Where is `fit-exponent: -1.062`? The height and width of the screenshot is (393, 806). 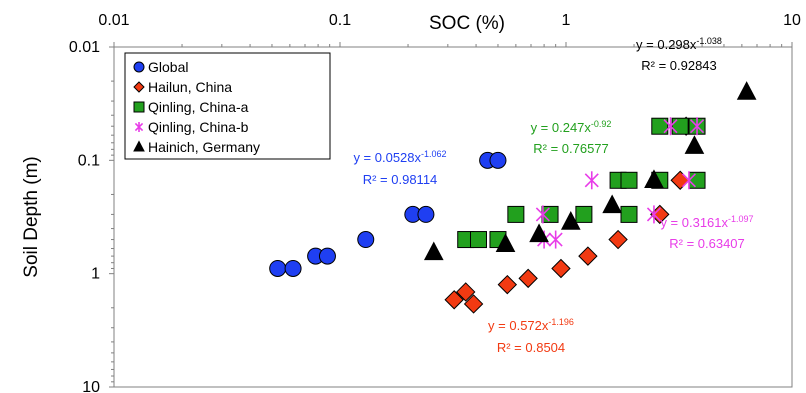
fit-exponent: -1.062 is located at coordinates (434, 154).